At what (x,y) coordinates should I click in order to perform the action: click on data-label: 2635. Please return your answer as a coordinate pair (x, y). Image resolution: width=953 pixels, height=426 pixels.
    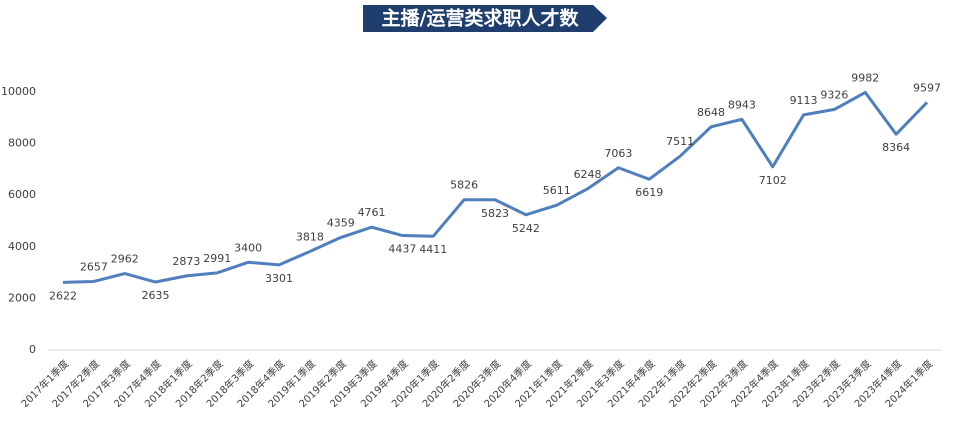
    Looking at the image, I should click on (156, 295).